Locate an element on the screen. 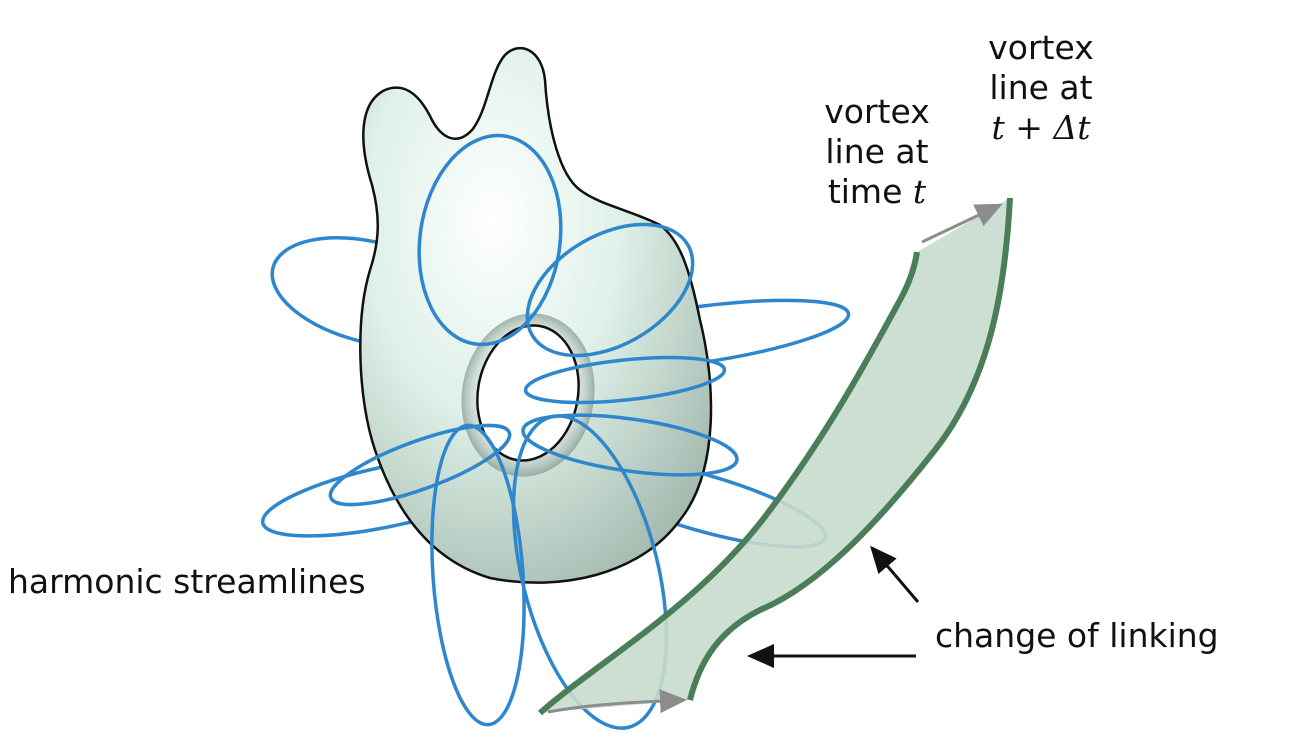 Image resolution: width=1298 pixels, height=738 pixels. motion-arrow-top is located at coordinates (962, 223).